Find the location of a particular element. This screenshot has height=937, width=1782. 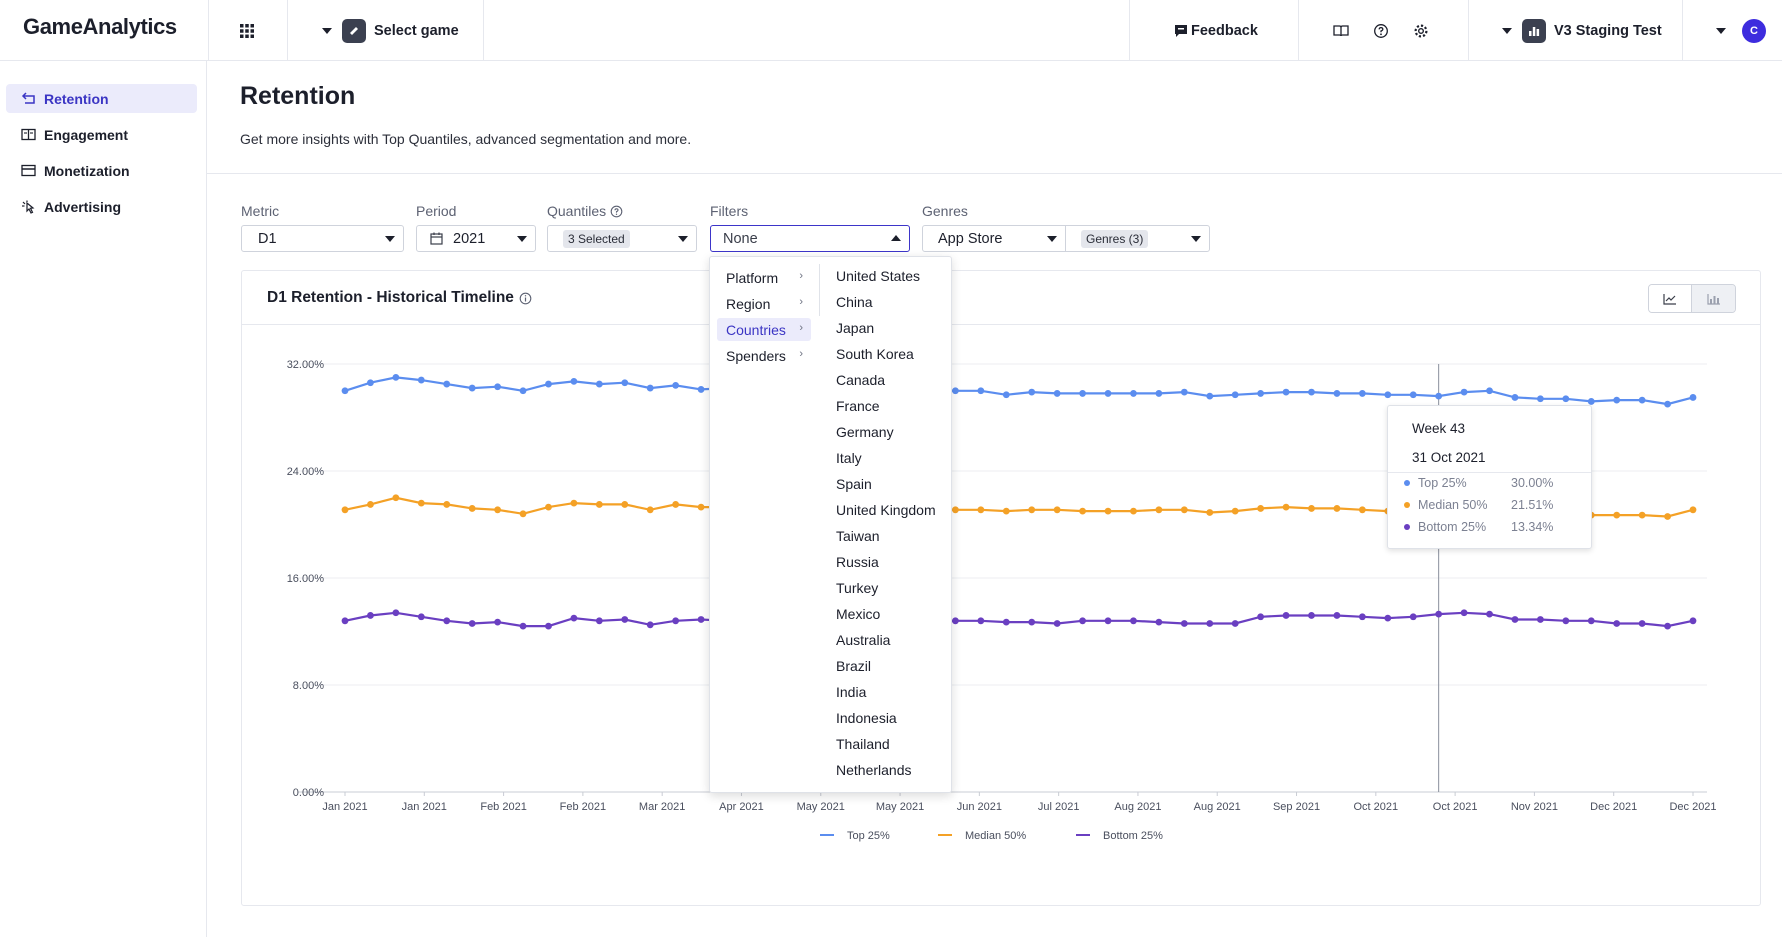

sidebar-item-label: Advertising is located at coordinates (83, 206).